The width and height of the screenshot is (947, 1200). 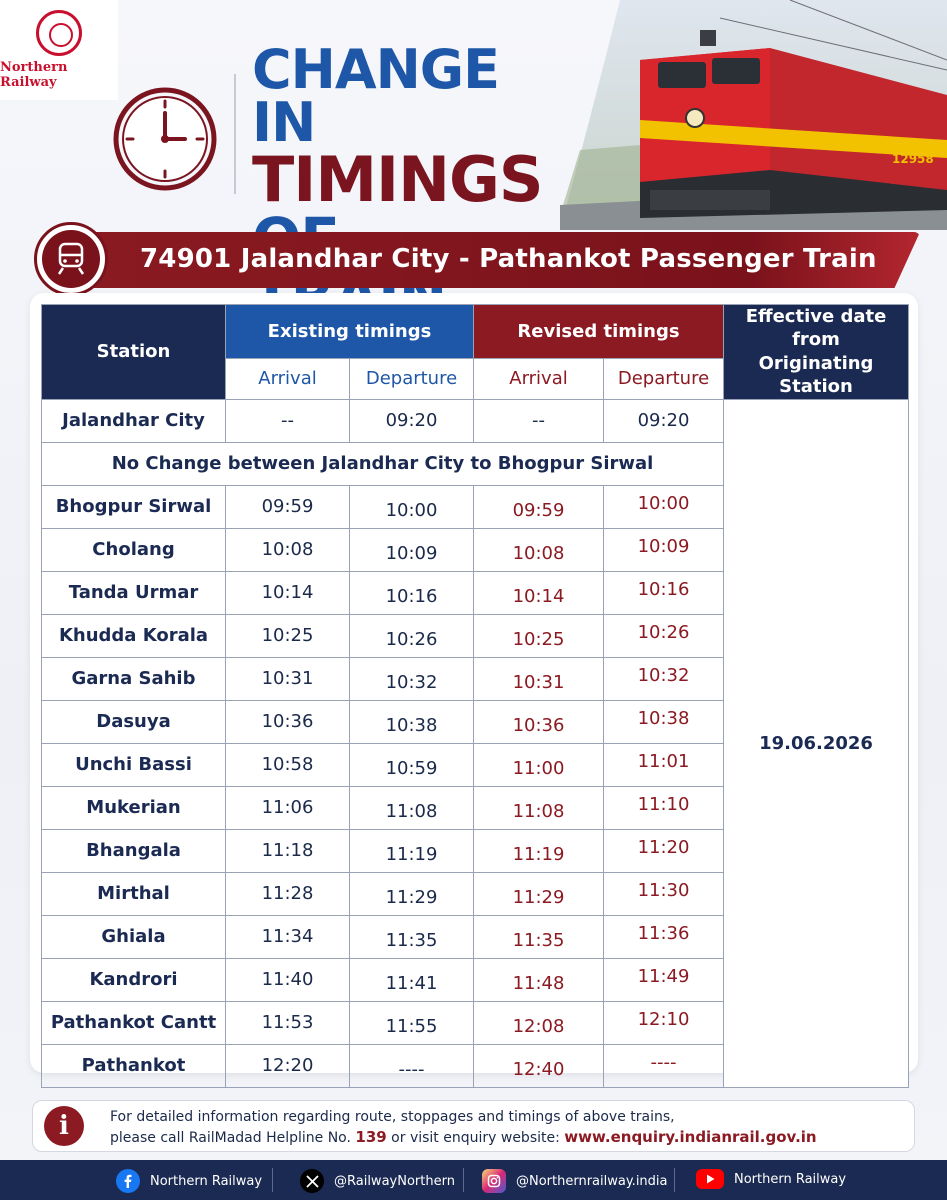 I want to click on header-effective-line-2: Originating Station, so click(x=816, y=375).